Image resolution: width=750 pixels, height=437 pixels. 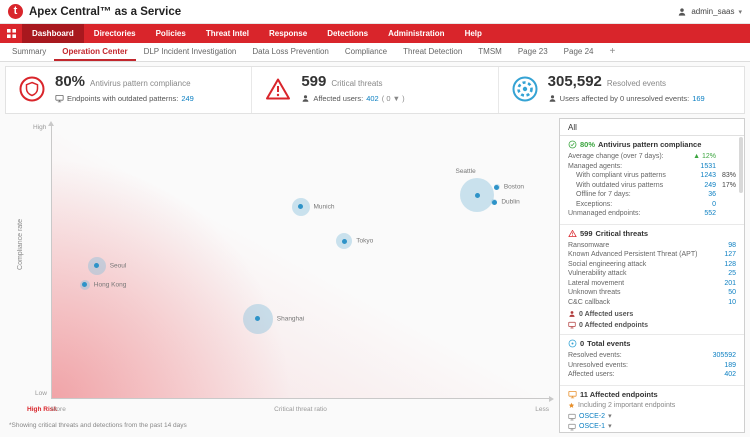 I want to click on vulnerability-attack-link: 25, so click(x=732, y=273).